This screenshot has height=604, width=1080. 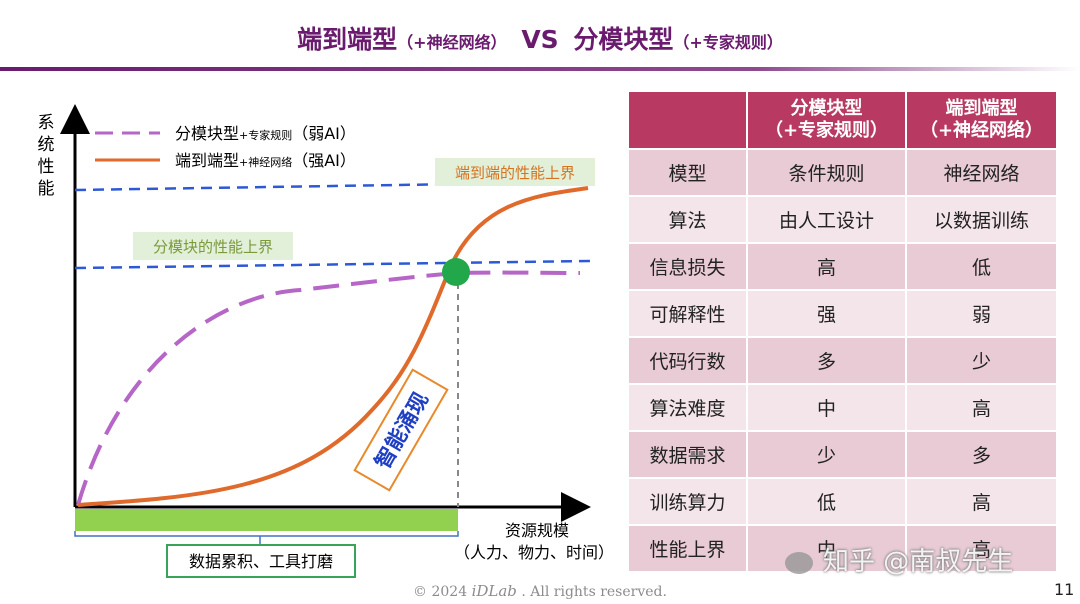 I want to click on legend-end-to-end-name: 端到端型, so click(x=207, y=160).